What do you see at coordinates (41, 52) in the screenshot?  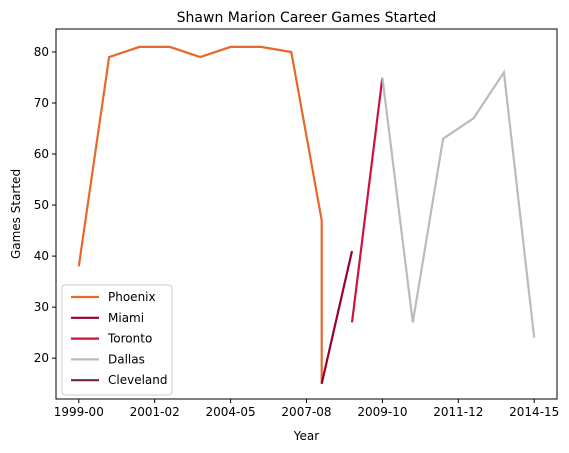 I see `y-tick-label: 80` at bounding box center [41, 52].